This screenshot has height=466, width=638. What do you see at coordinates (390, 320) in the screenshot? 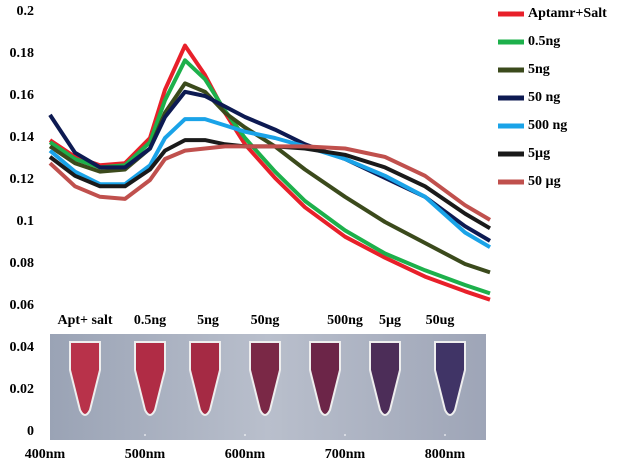
I see `tube-label: 5µg` at bounding box center [390, 320].